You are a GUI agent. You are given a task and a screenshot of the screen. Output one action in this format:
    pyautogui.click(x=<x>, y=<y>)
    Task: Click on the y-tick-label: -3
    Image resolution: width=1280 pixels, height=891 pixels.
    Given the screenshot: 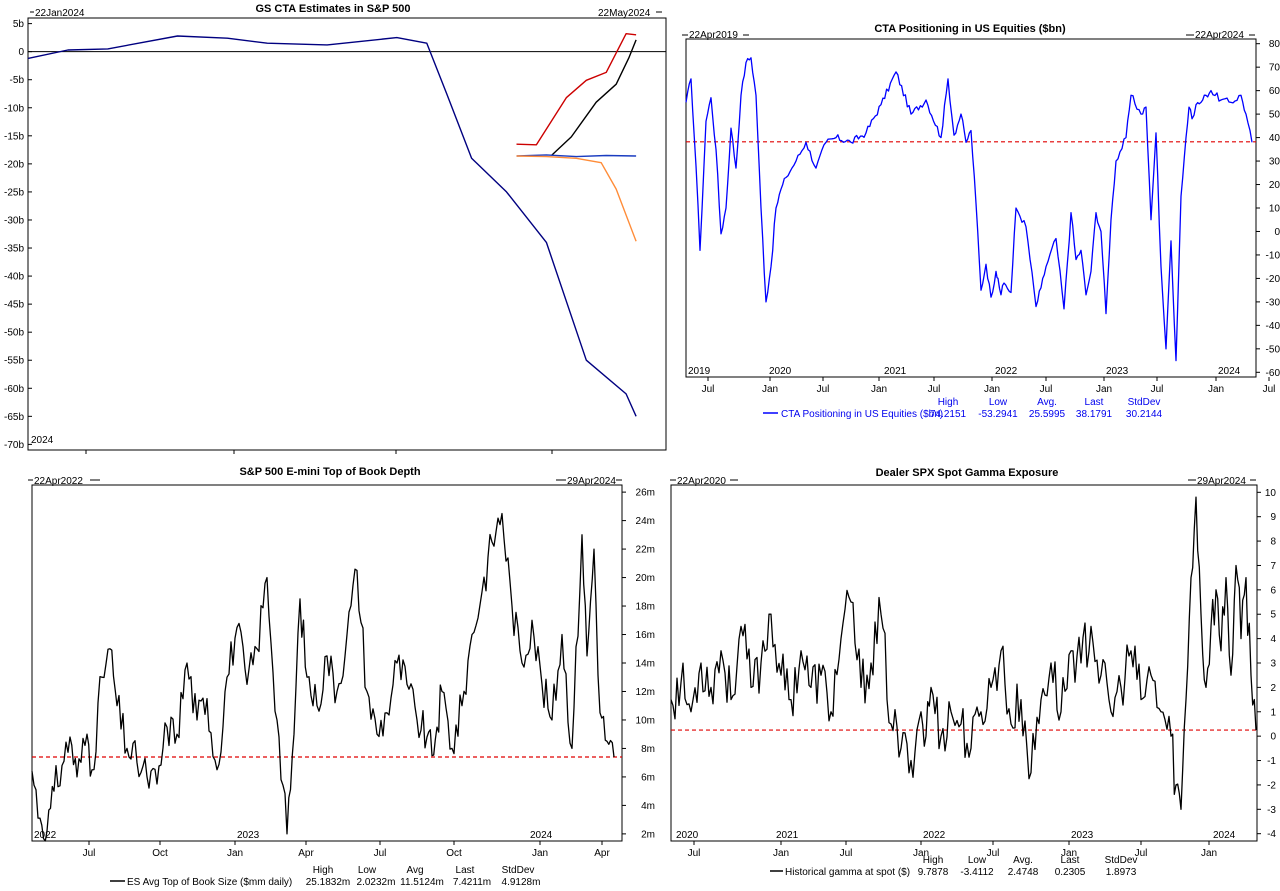 What is the action you would take?
    pyautogui.click(x=1271, y=810)
    